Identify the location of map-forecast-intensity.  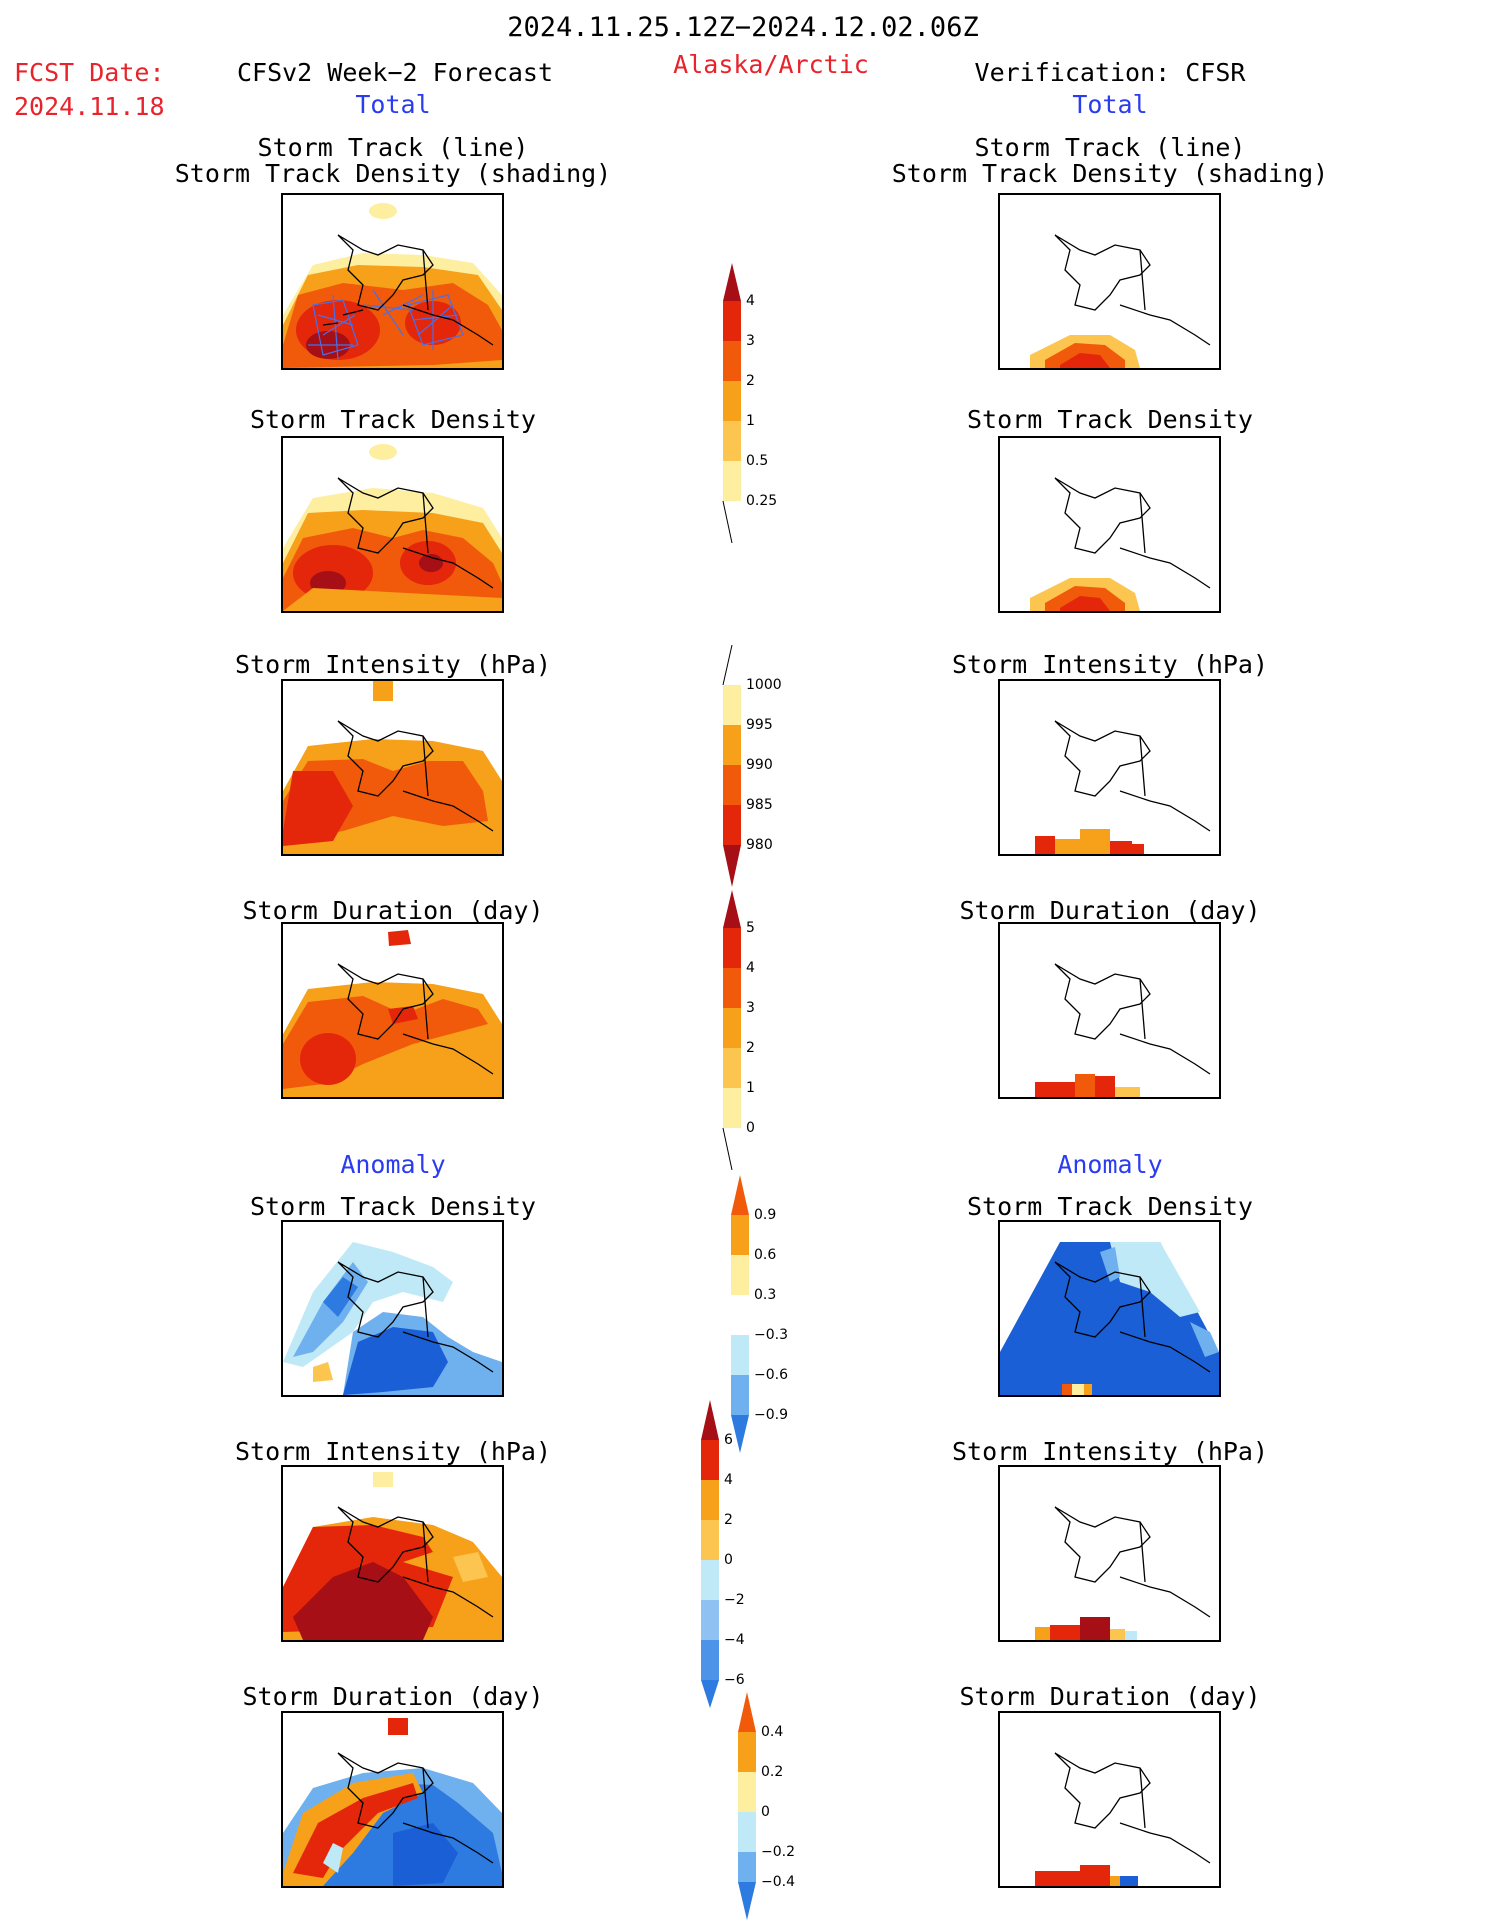
(392, 767).